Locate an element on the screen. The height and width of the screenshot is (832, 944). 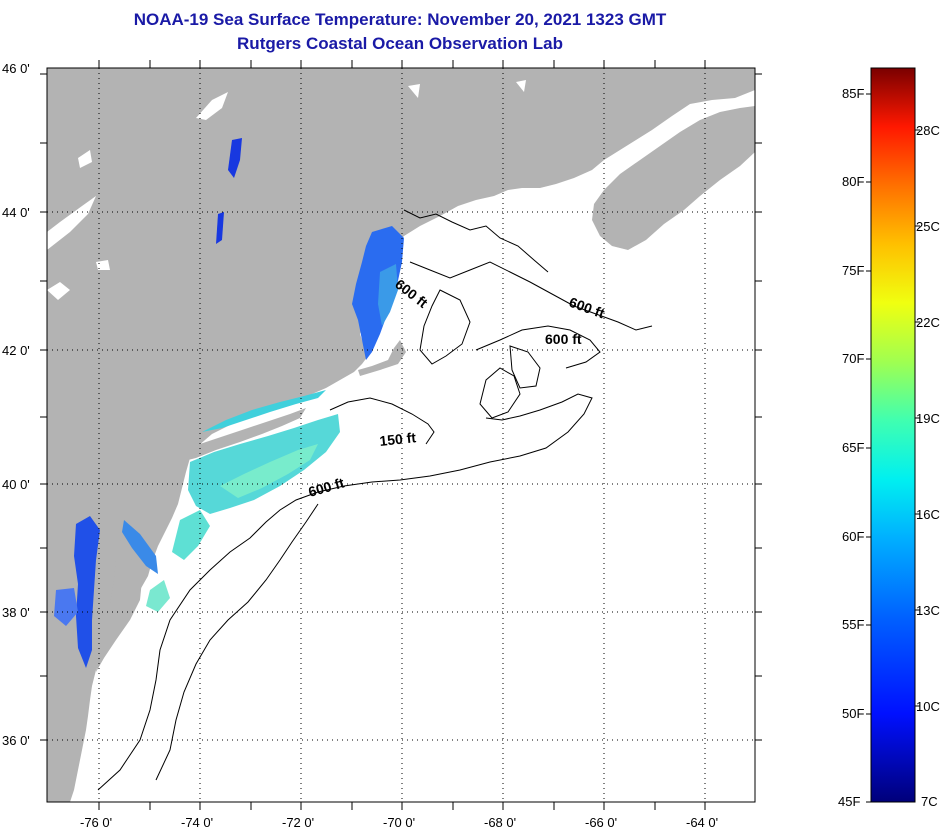
lon-label: -66 0' is located at coordinates (601, 822).